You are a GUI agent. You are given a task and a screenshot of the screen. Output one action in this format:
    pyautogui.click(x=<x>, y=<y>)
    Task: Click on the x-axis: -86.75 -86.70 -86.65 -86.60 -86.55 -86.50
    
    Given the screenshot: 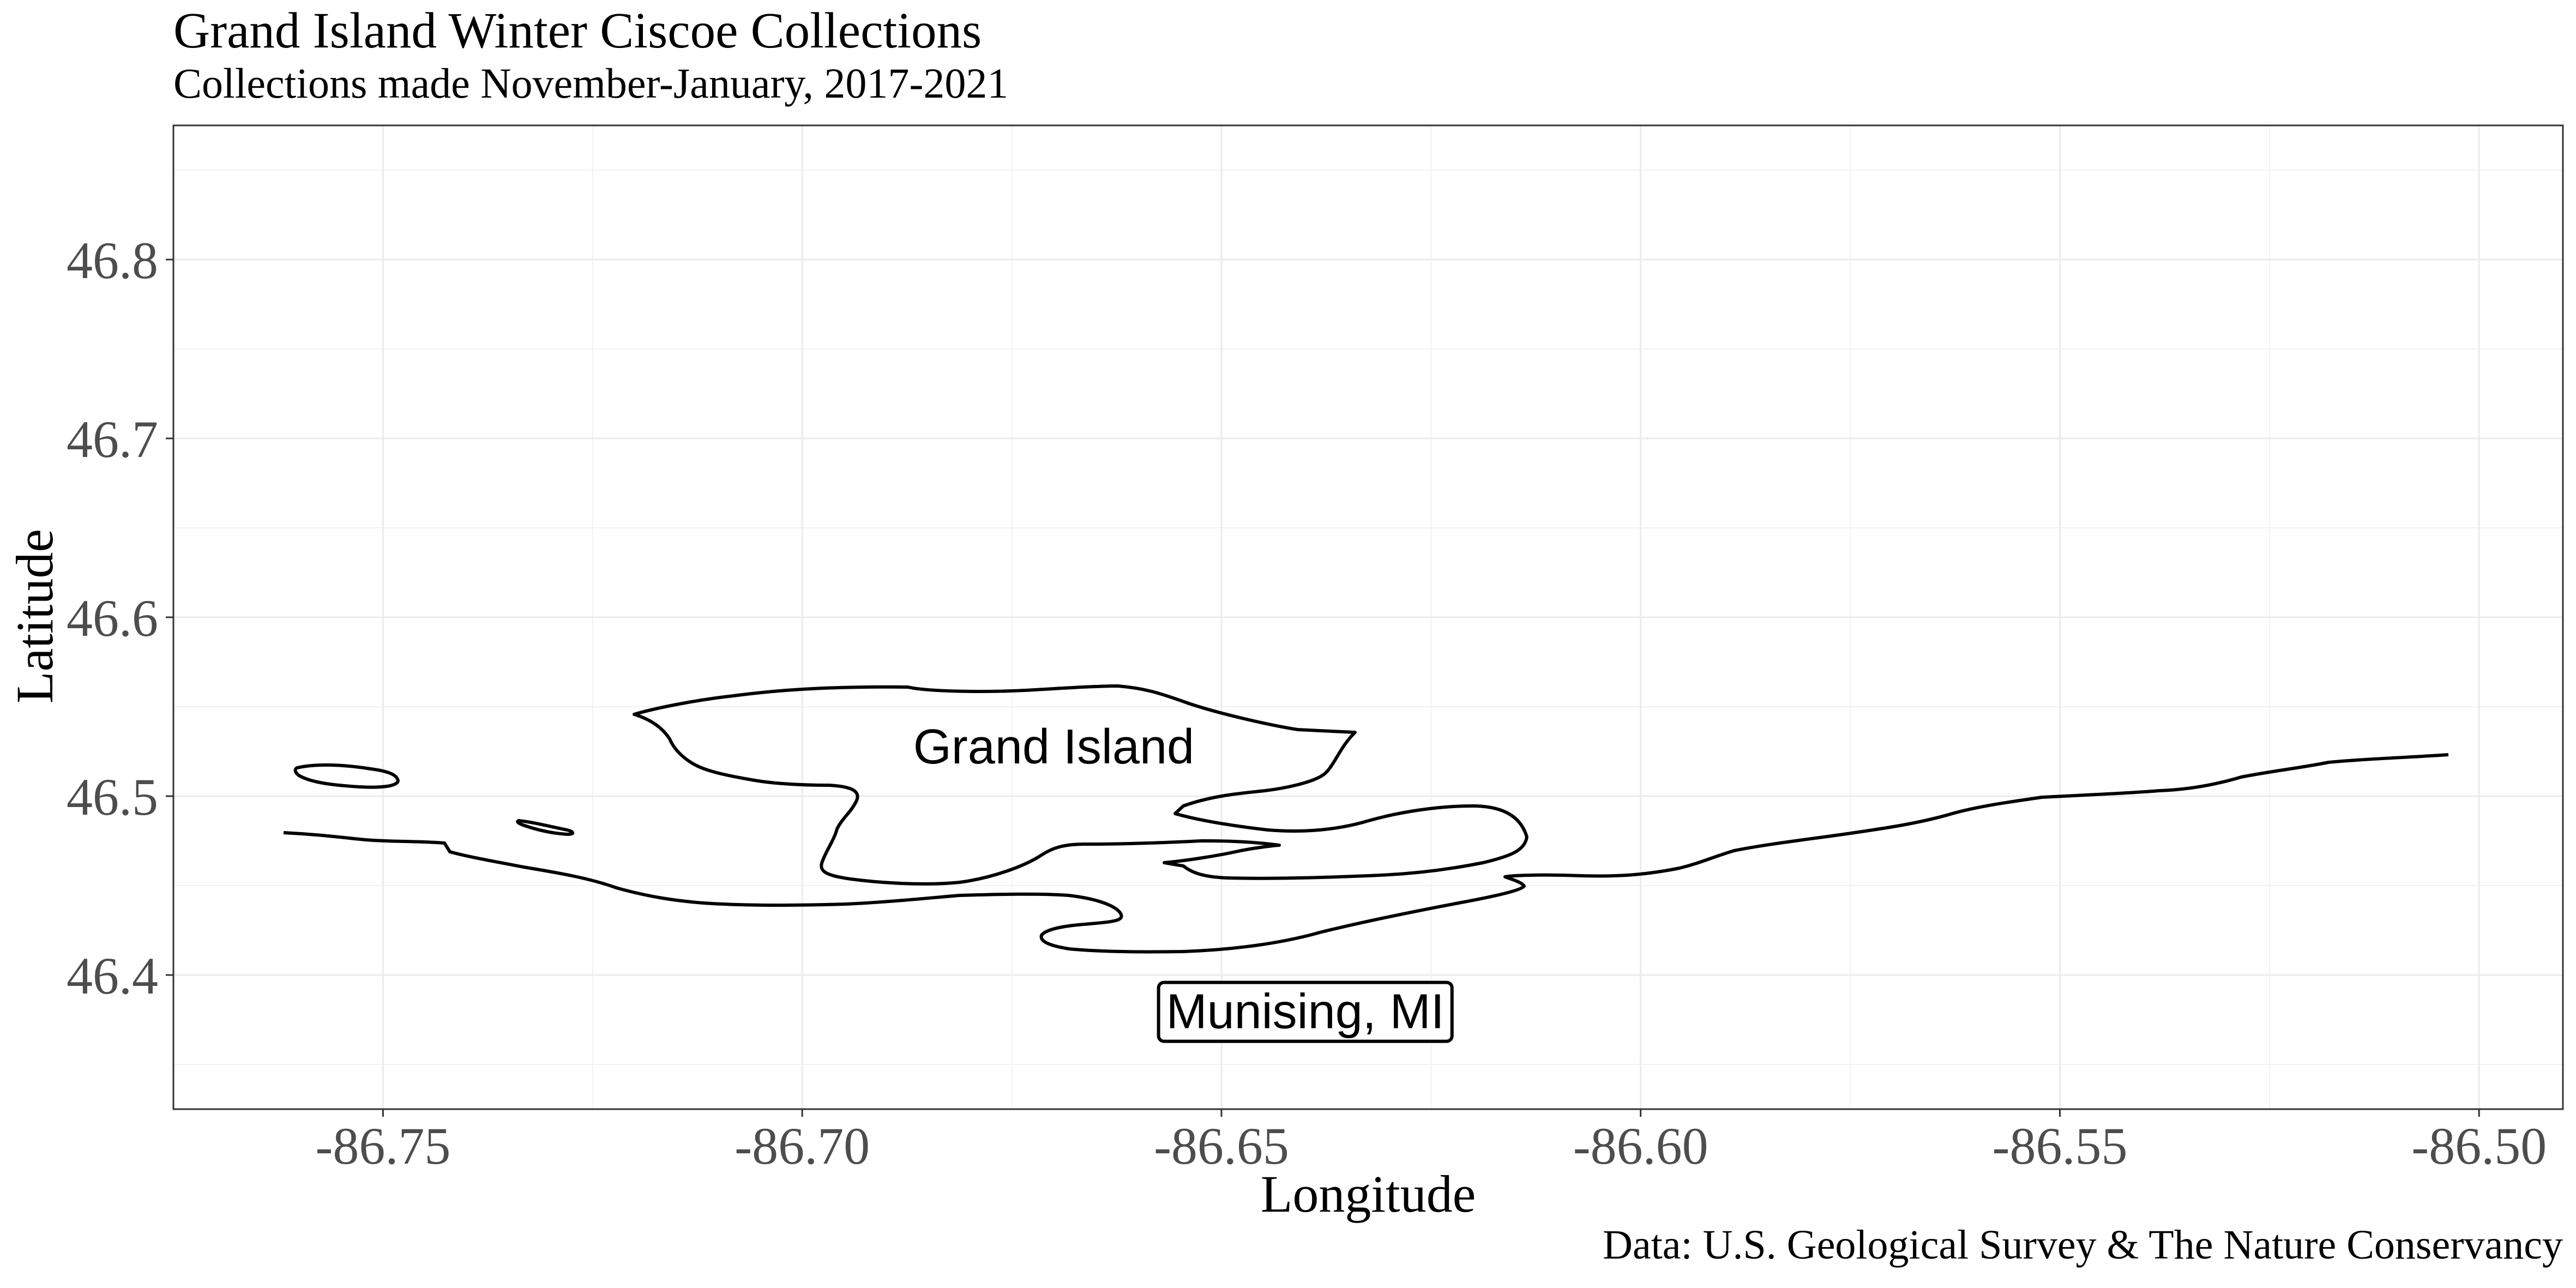 What is the action you would take?
    pyautogui.click(x=1431, y=1142)
    